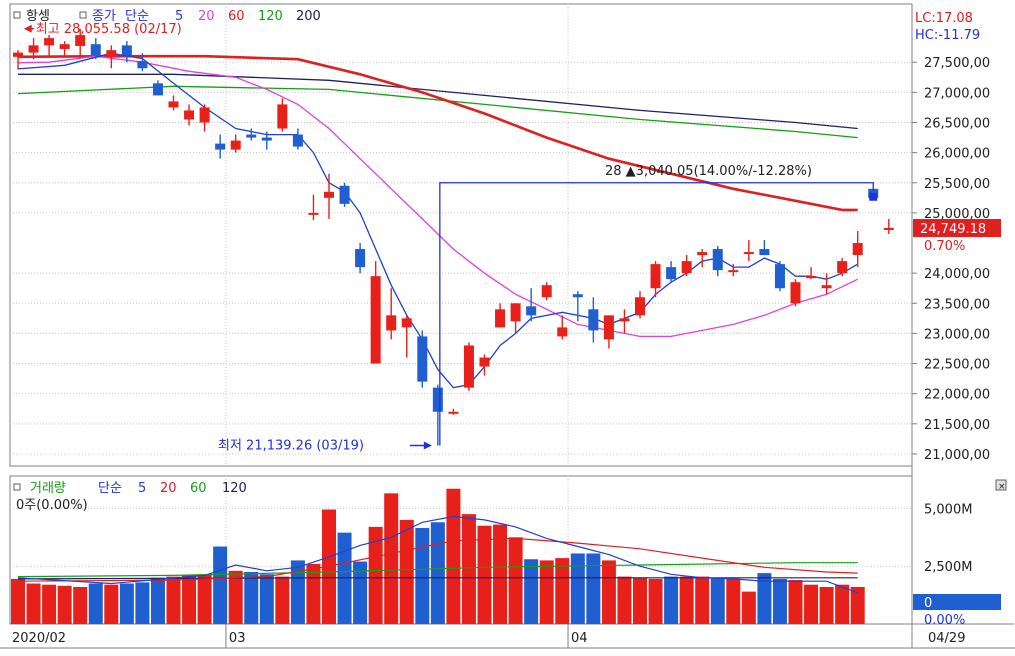  Describe the element at coordinates (179, 16) in the screenshot. I see `legend-ma-period: 5` at that location.